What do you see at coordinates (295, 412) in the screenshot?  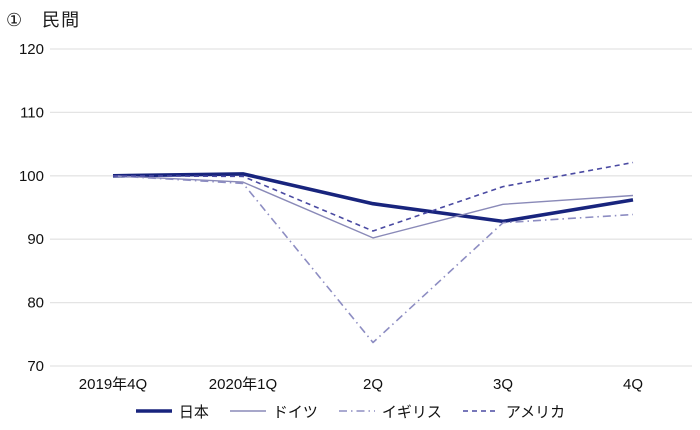 I see `legend-label: ドイツ` at bounding box center [295, 412].